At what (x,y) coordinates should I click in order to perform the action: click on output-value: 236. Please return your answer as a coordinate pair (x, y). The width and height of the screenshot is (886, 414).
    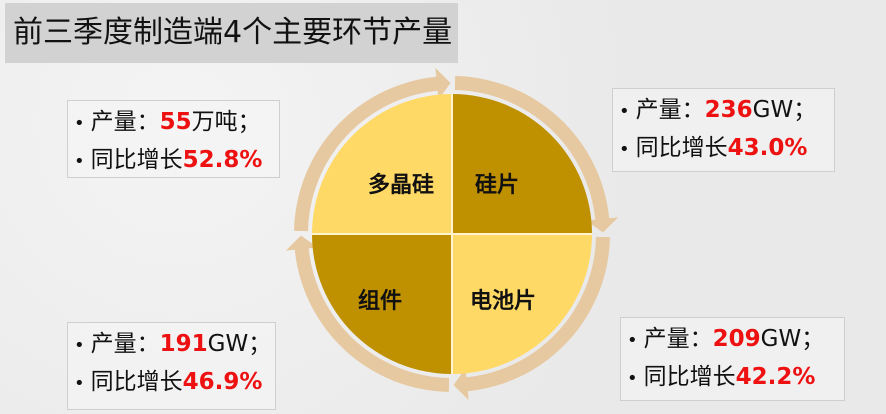
    Looking at the image, I should click on (728, 110).